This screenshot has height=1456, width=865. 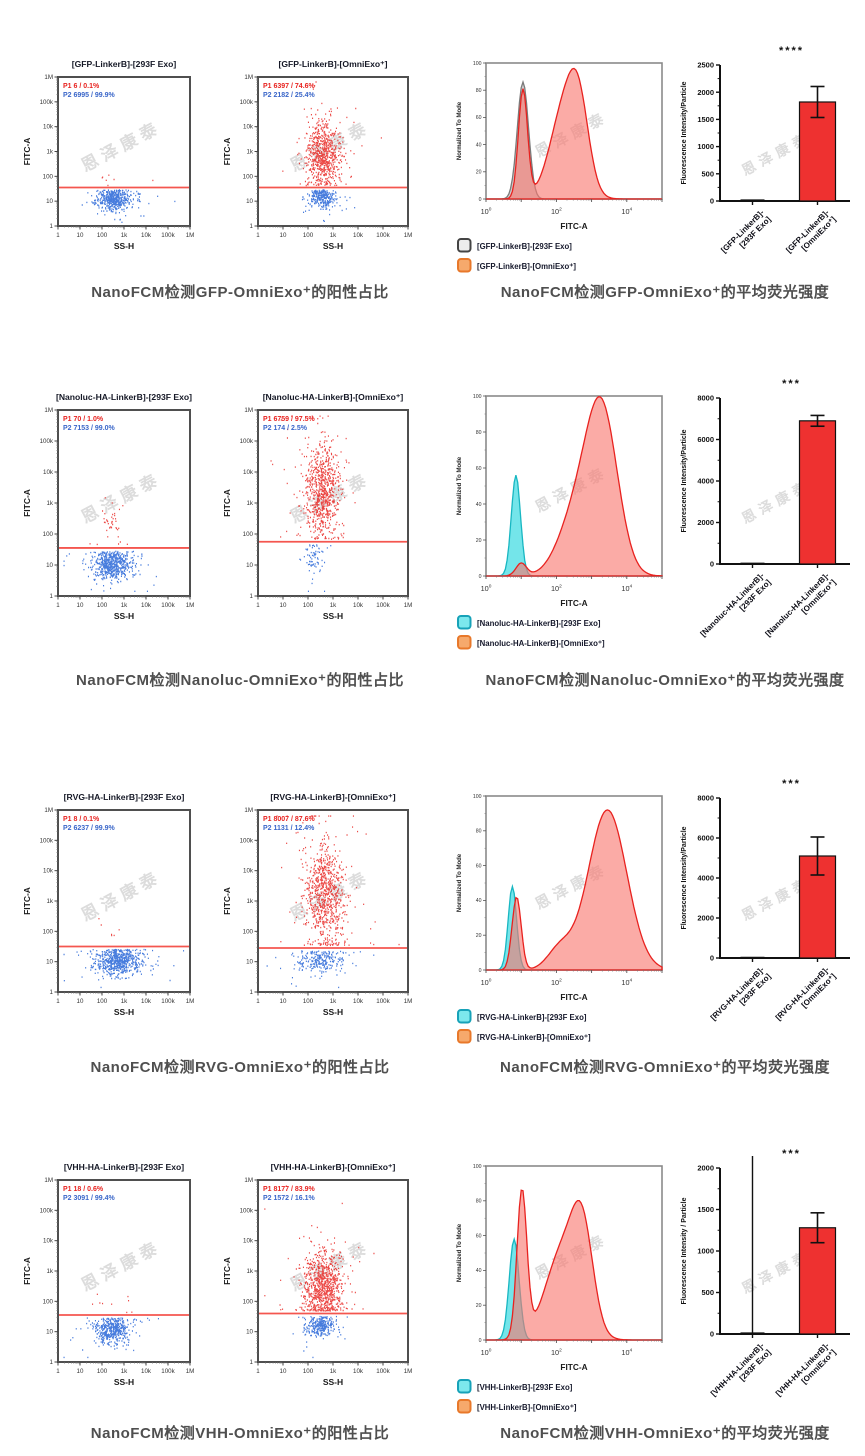 What do you see at coordinates (746, 235) in the screenshot?
I see `bar-category-label: [GFP-LinkerB]-[293F Exo]` at bounding box center [746, 235].